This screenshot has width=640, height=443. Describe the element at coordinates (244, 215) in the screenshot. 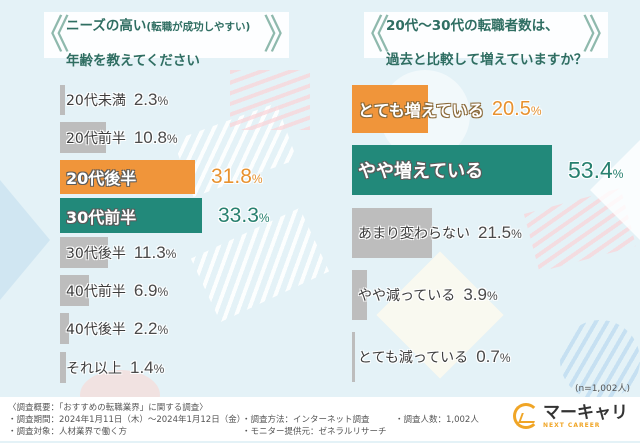

I see `bar-value: 33.3%` at that location.